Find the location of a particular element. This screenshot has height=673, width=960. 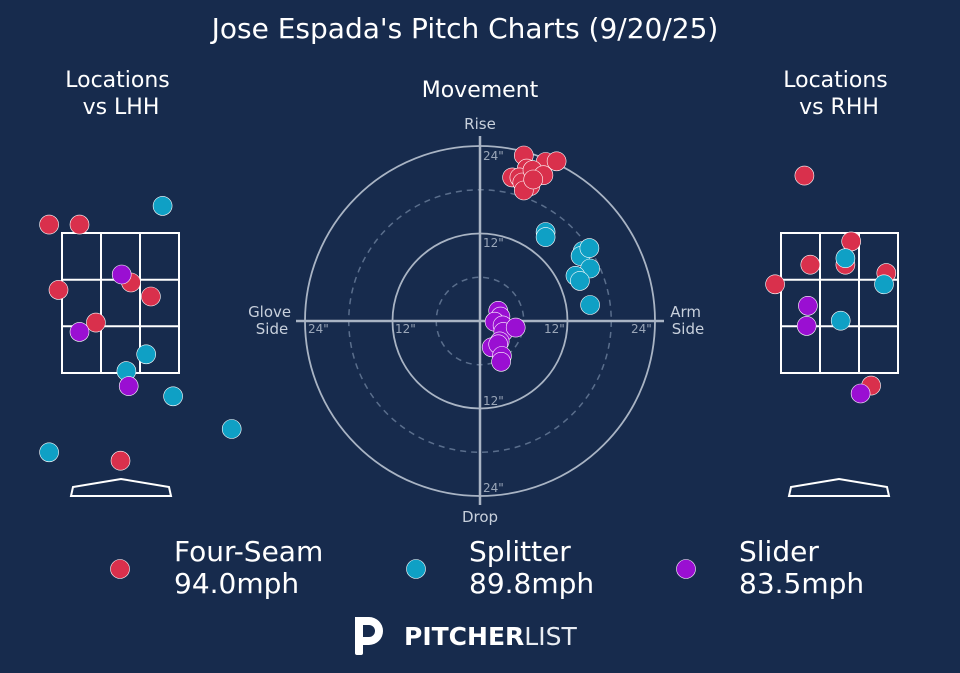

tick-label-bottom-12: 12" is located at coordinates (493, 401).